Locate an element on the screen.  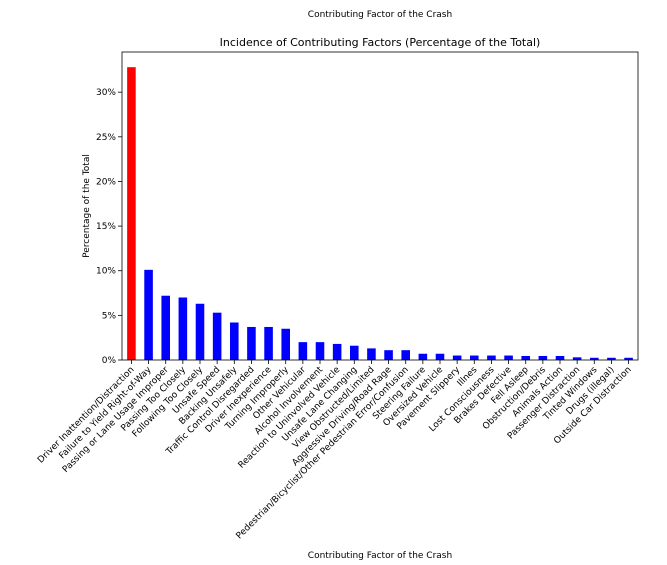
bar-passenger-distraction is located at coordinates (577, 358).